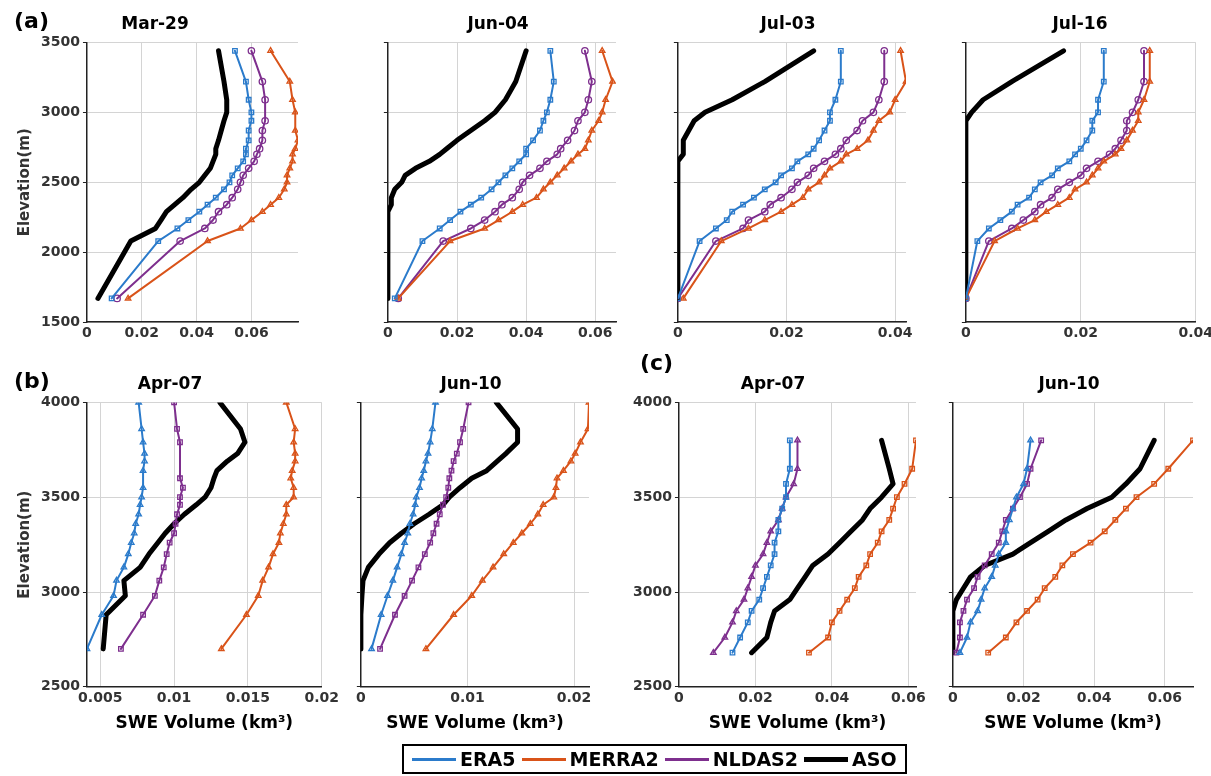  I want to click on chart-title: Apr-07, so click(170, 382).